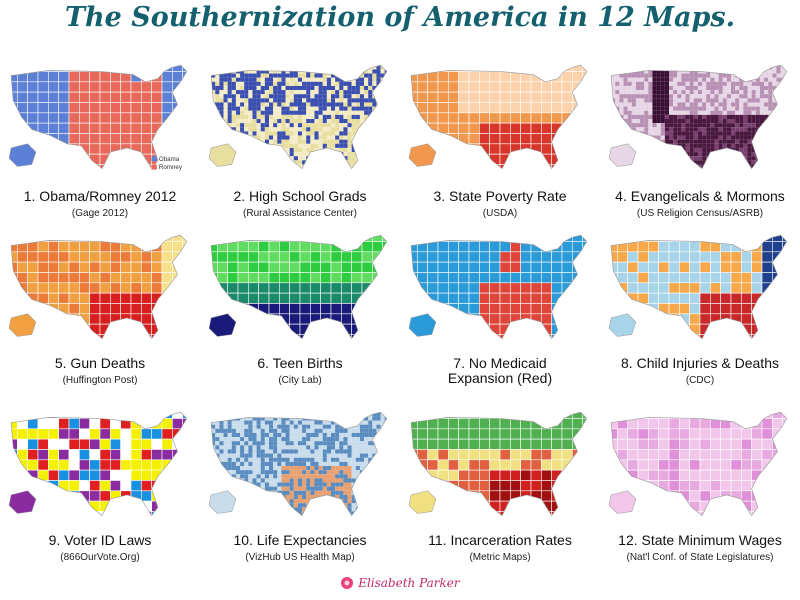  What do you see at coordinates (100, 557) in the screenshot?
I see `map-source: (866OurVote.Org)` at bounding box center [100, 557].